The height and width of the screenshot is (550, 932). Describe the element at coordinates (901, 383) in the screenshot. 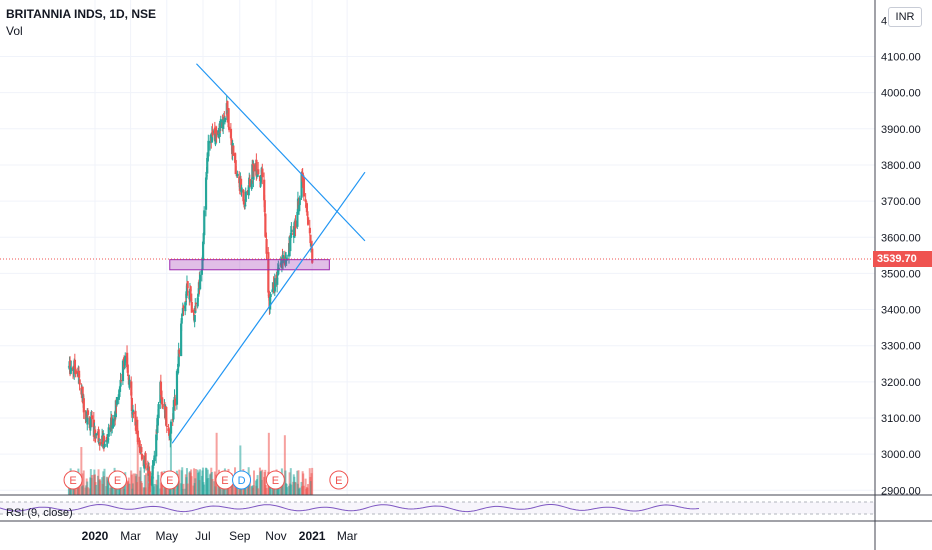

I see `y-tick-label: 3200.00` at that location.